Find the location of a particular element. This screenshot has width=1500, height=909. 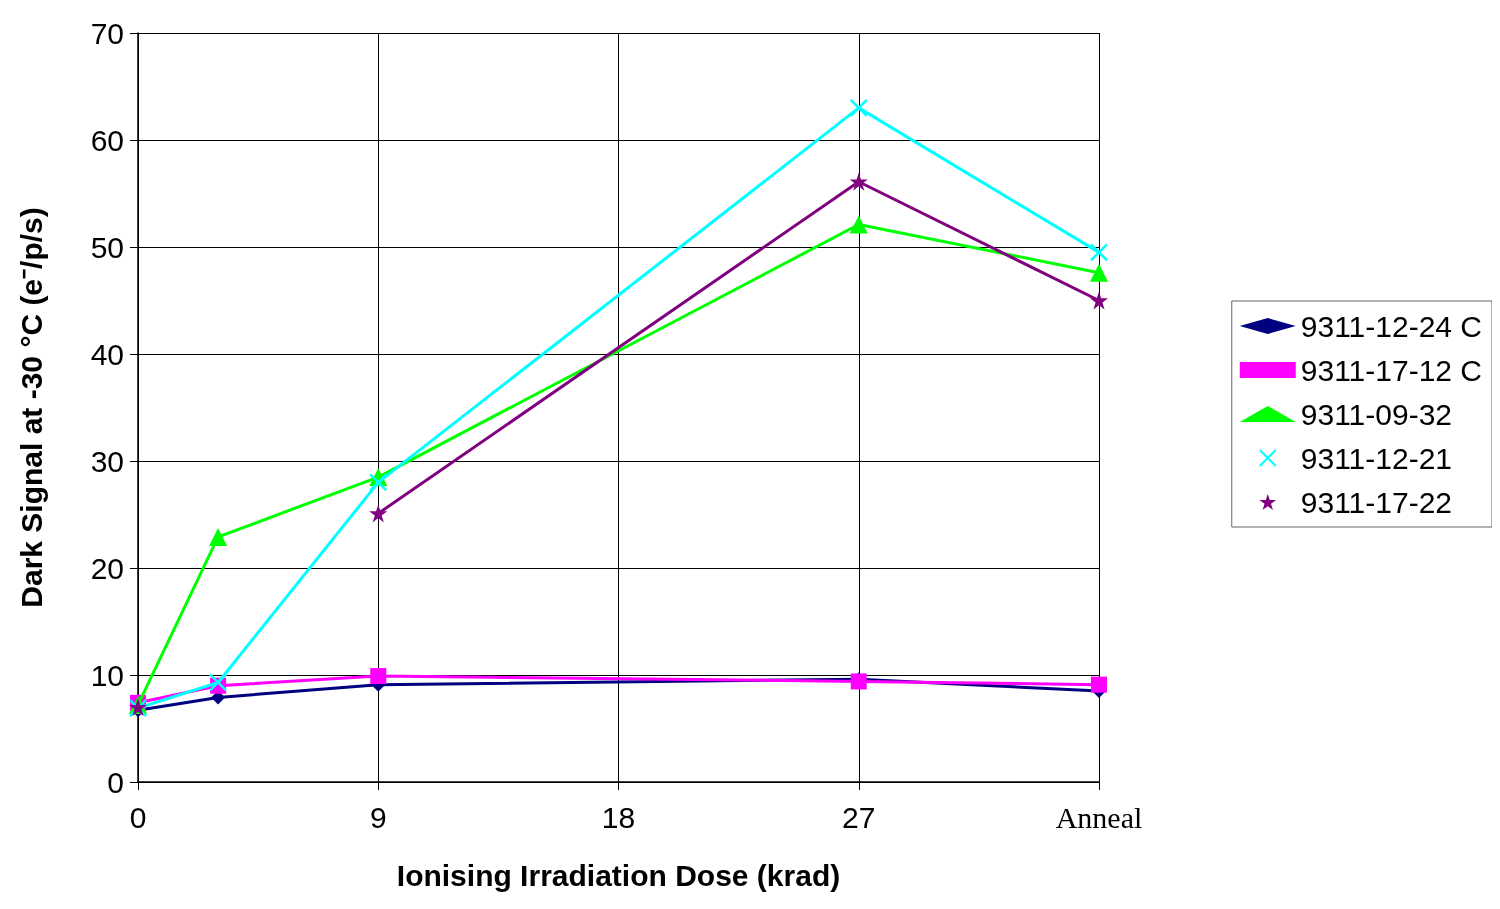

legend-label: 9311-12-21 is located at coordinates (1376, 458).